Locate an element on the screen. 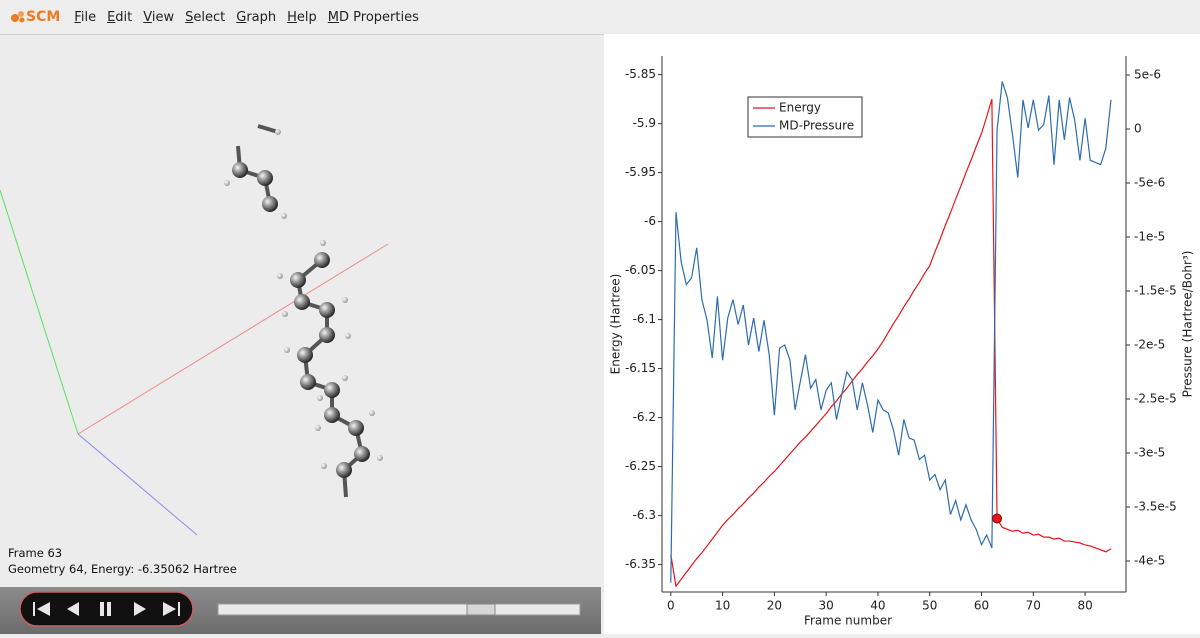  x-tick-label: 70 is located at coordinates (1033, 606).